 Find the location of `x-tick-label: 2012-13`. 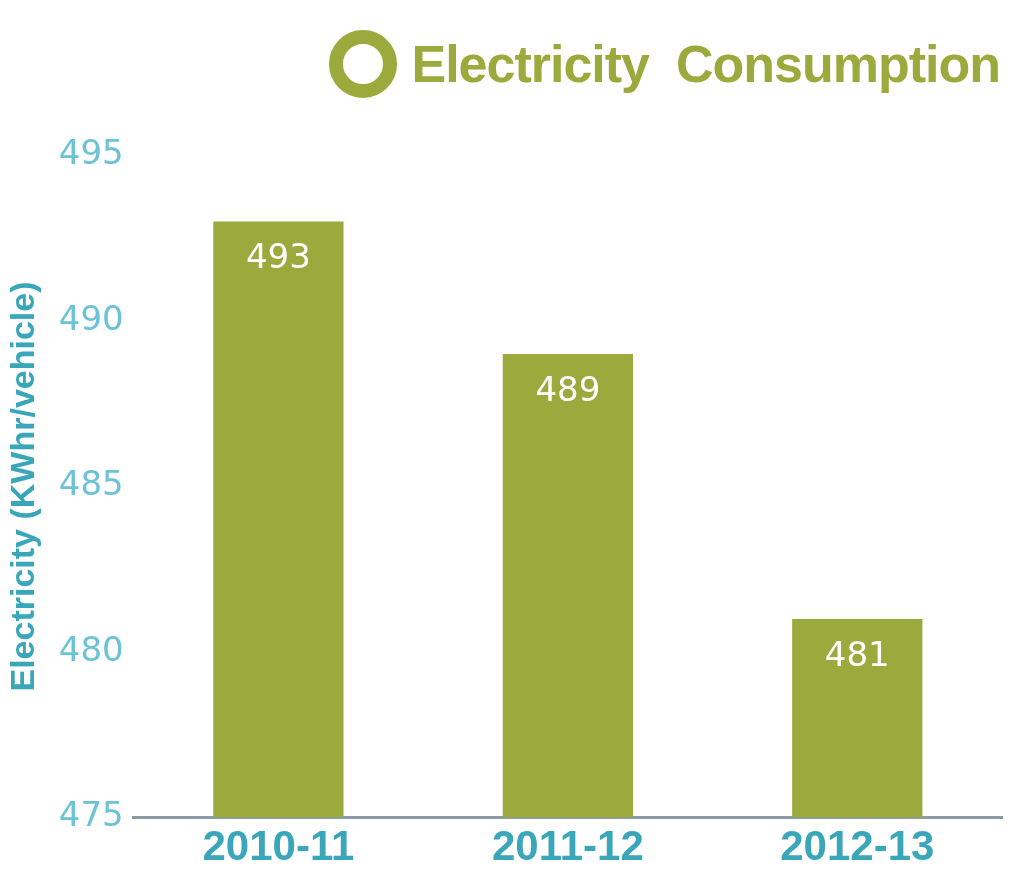

x-tick-label: 2012-13 is located at coordinates (857, 846).